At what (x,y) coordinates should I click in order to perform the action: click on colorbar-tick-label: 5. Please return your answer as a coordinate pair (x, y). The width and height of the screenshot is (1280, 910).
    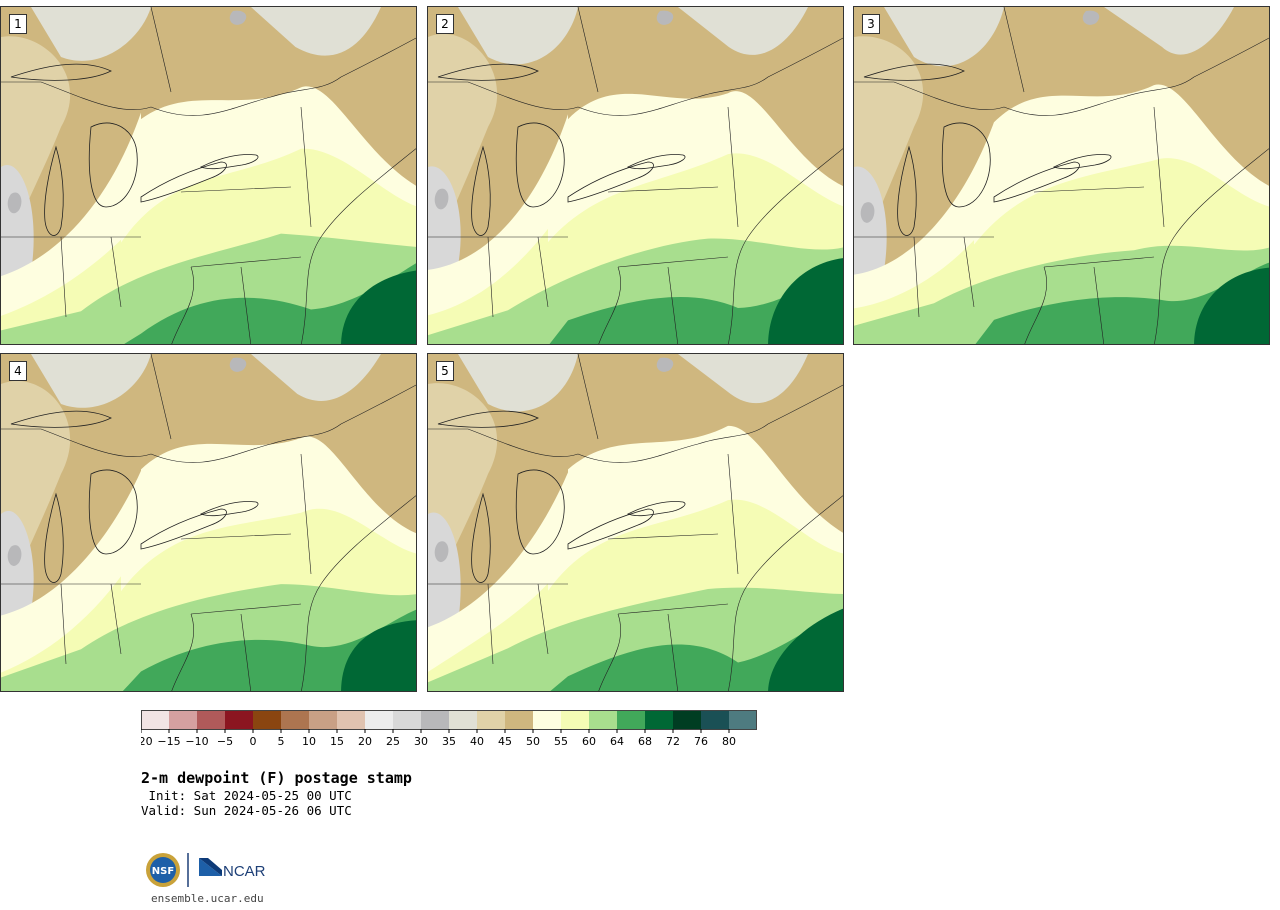
    Looking at the image, I should click on (281, 741).